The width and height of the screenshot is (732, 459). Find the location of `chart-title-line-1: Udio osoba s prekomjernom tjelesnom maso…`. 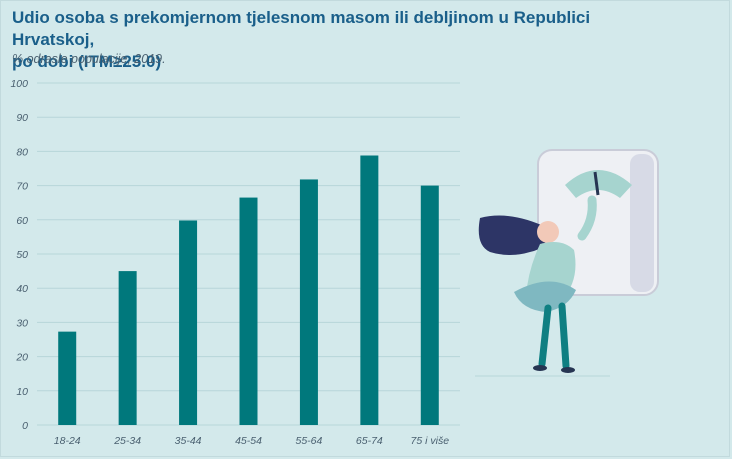

chart-title-line-1: Udio osoba s prekomjernom tjelesnom maso… is located at coordinates (301, 28).